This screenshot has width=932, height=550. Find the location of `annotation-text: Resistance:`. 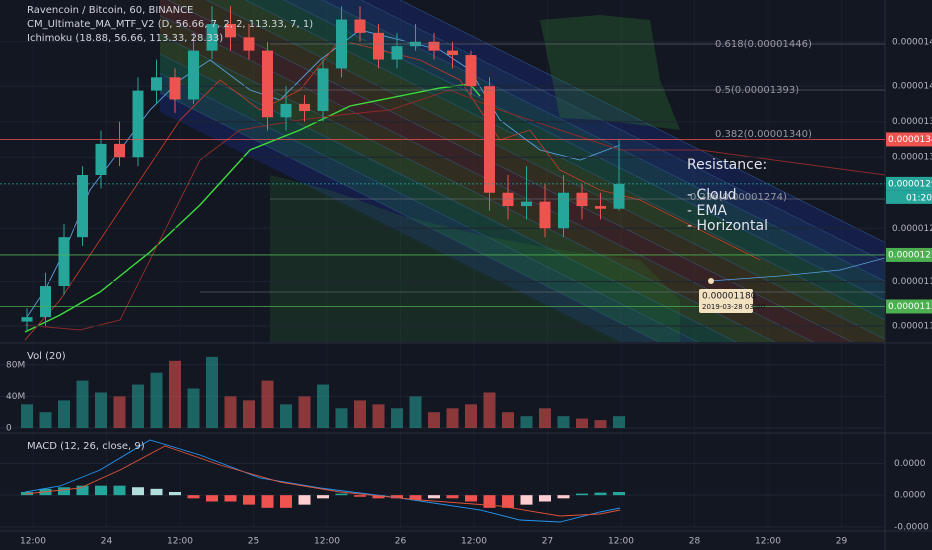

annotation-text: Resistance: is located at coordinates (727, 165).